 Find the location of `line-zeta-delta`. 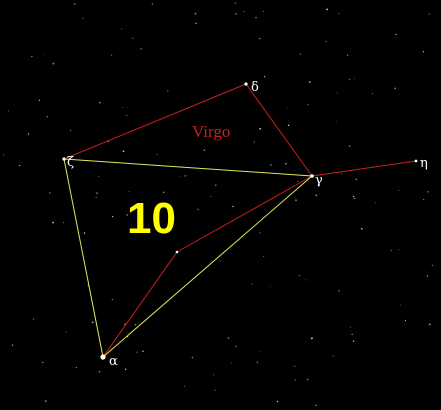

line-zeta-delta is located at coordinates (155, 121).